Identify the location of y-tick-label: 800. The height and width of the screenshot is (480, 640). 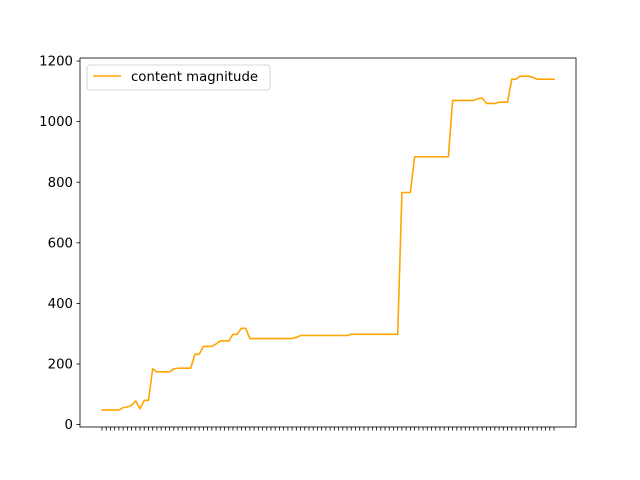
(60, 183).